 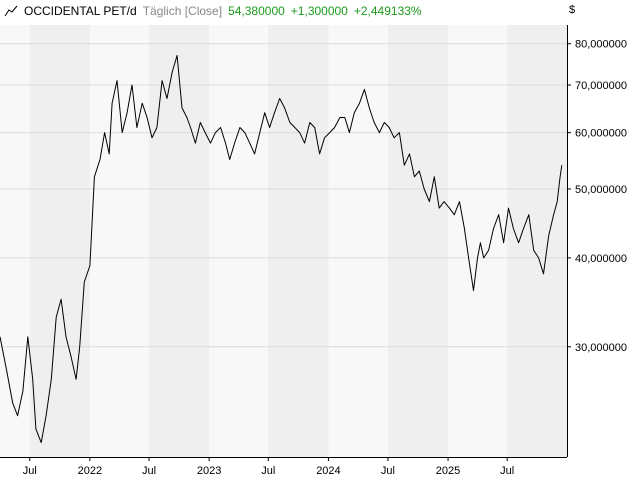 I want to click on y-tick-label: 30,000000, so click(x=601, y=348).